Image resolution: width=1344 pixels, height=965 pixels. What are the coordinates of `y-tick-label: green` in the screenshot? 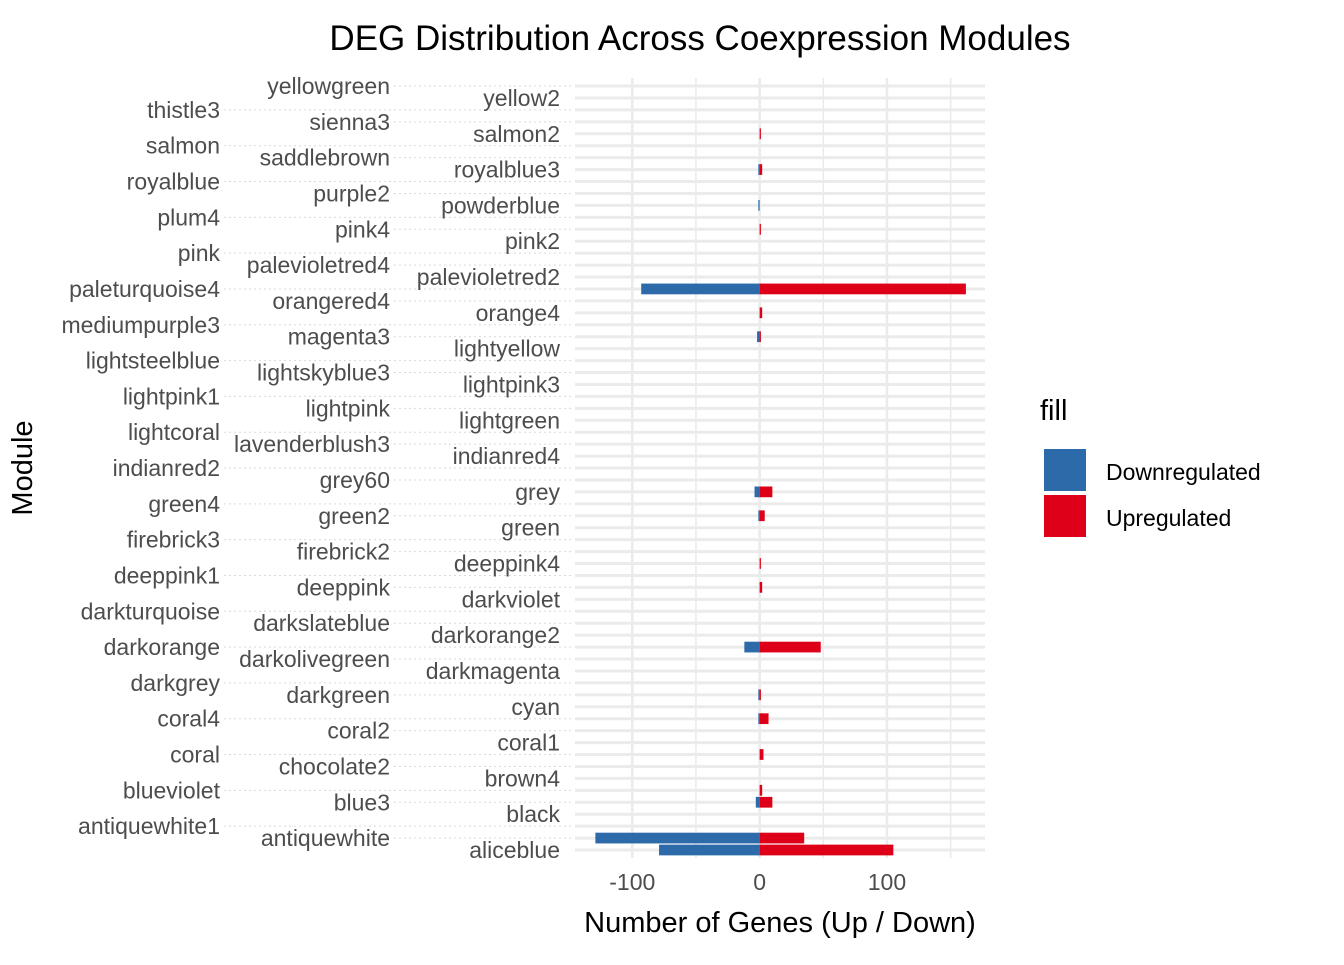 It's located at (530, 528).